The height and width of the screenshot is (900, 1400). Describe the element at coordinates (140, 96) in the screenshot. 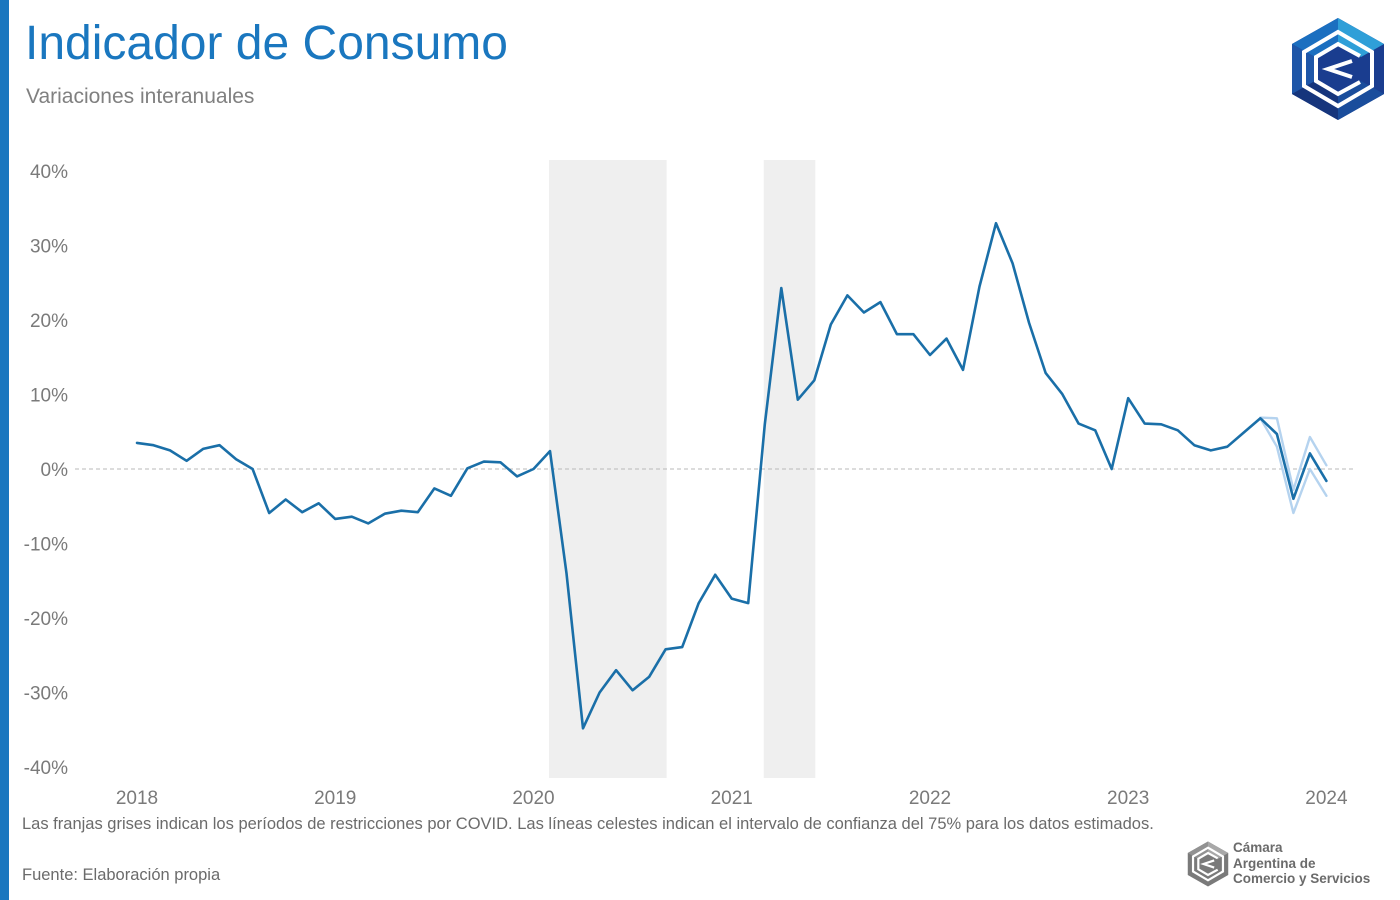

I see `page-subtitle: Variaciones interanuales` at that location.